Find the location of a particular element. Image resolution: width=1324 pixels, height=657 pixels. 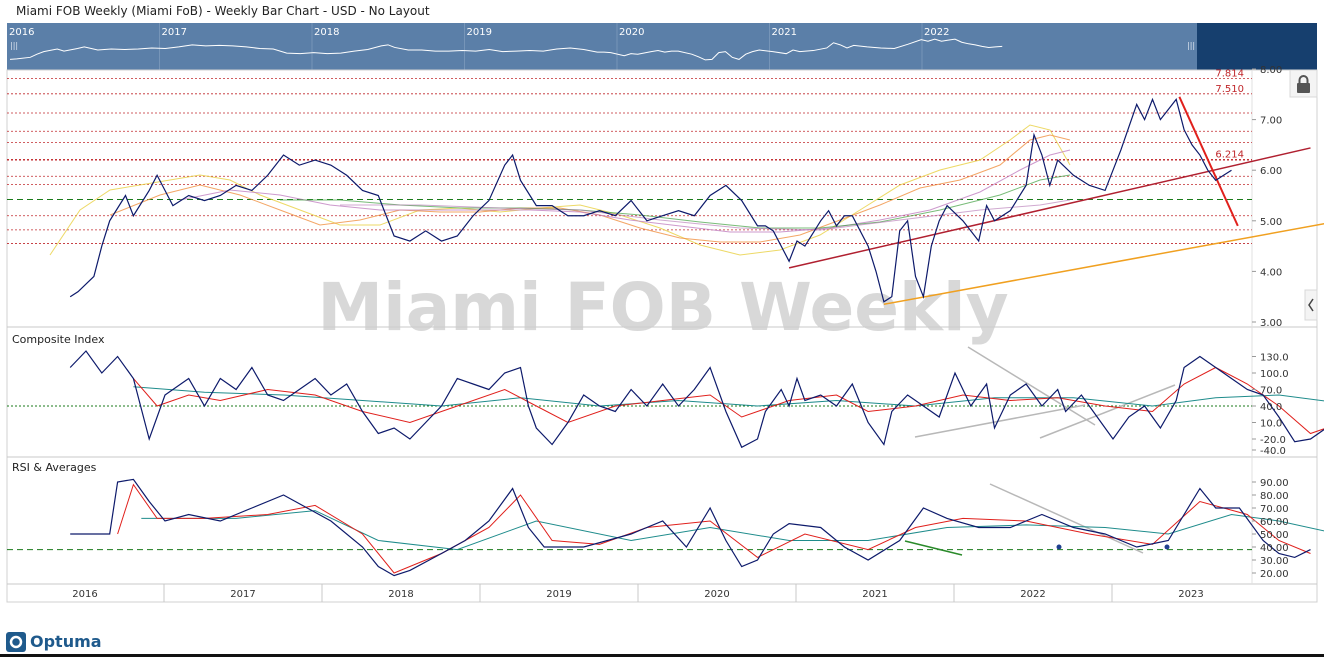

y-tick-label: 90.00 is located at coordinates (1274, 483).